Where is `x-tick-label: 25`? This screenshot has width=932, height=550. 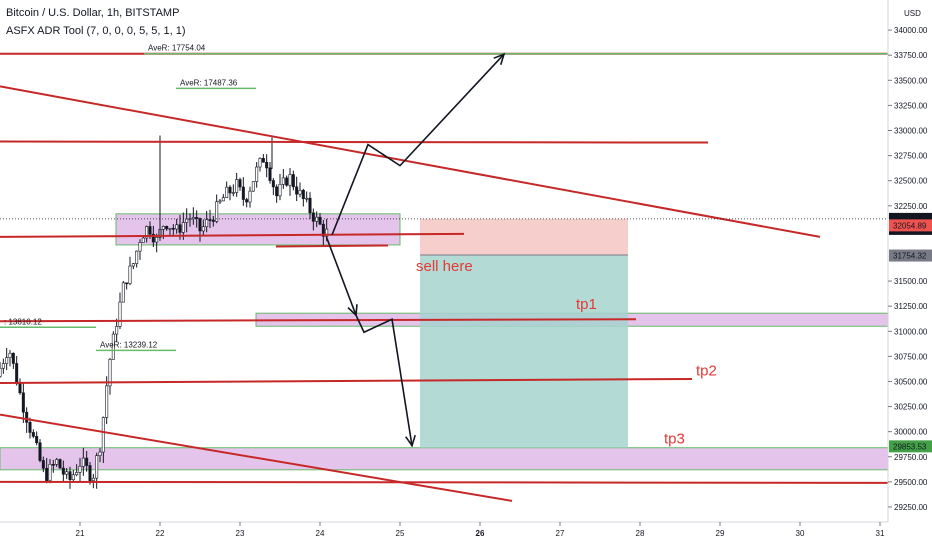 x-tick-label: 25 is located at coordinates (400, 533).